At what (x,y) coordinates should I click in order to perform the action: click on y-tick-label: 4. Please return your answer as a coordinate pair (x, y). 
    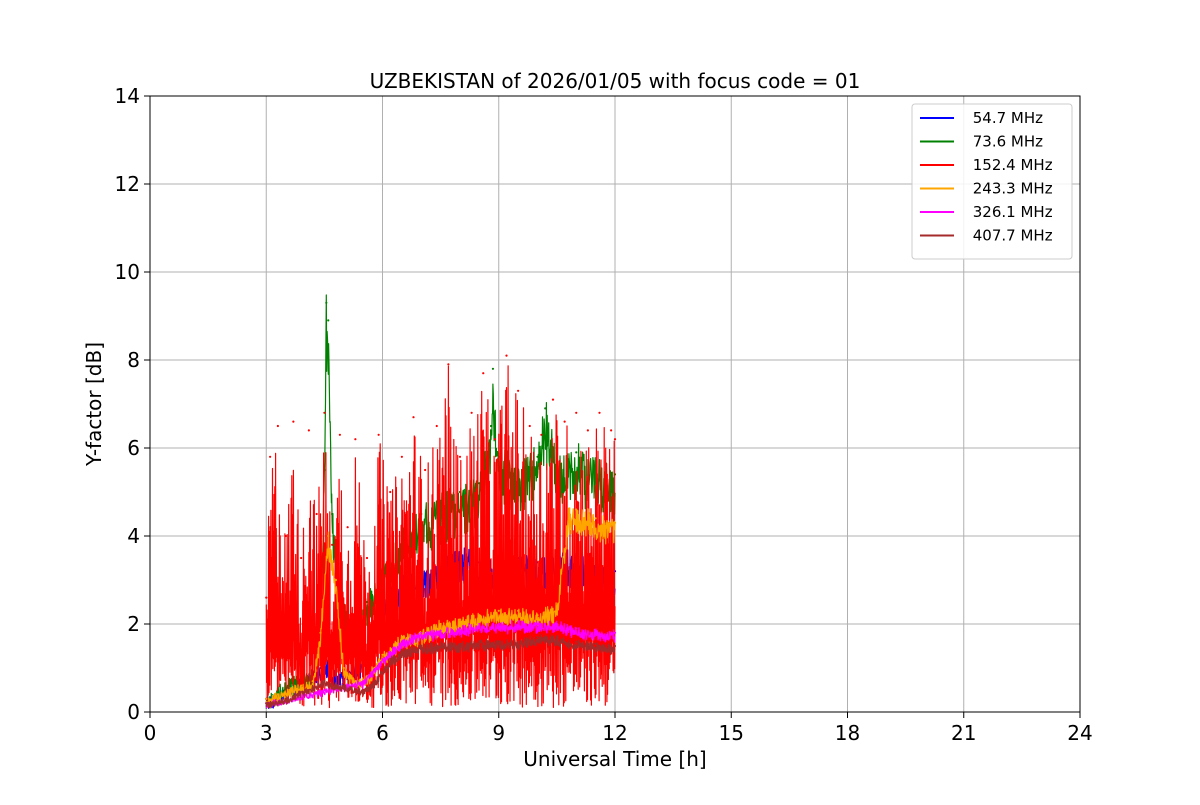
    Looking at the image, I should click on (133, 536).